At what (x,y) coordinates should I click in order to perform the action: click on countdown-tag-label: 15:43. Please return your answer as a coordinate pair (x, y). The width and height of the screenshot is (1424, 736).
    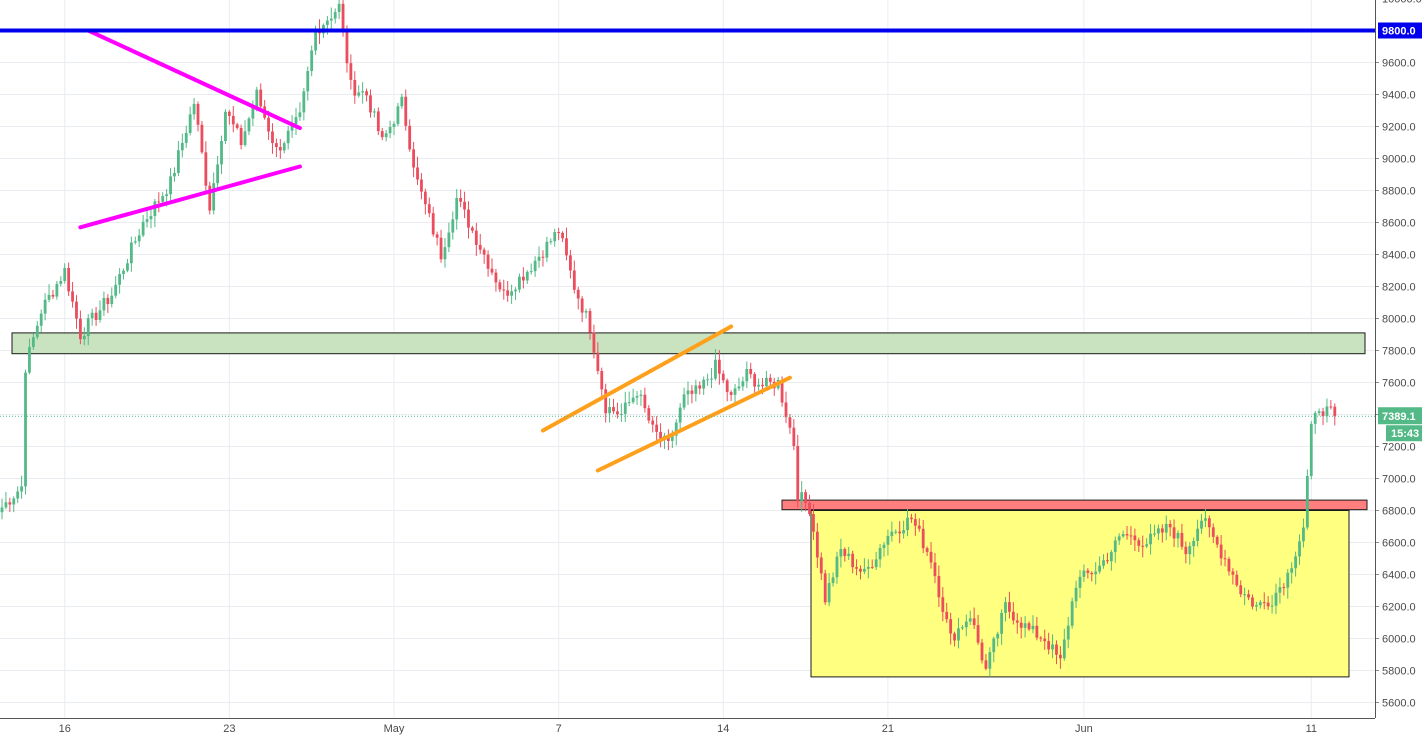
    Looking at the image, I should click on (1405, 434).